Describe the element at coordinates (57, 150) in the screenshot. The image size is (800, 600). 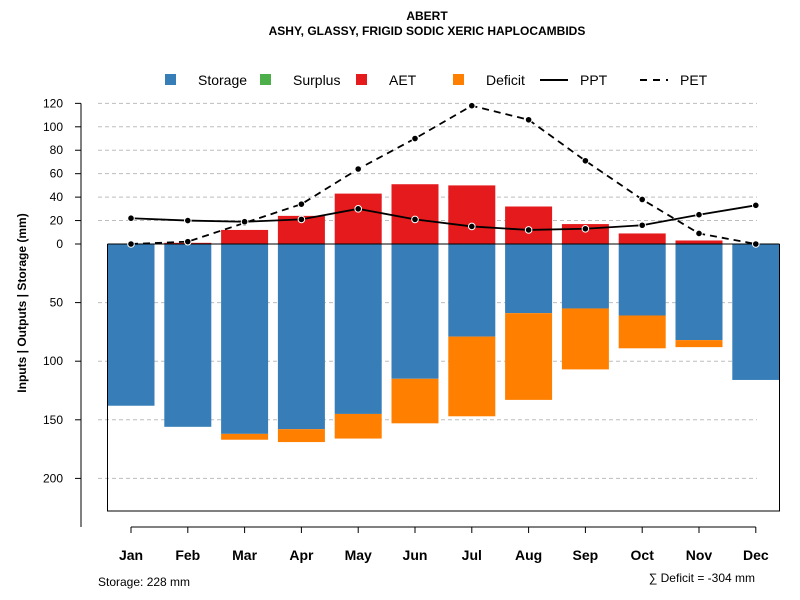
I see `y-tick-label: 80` at that location.